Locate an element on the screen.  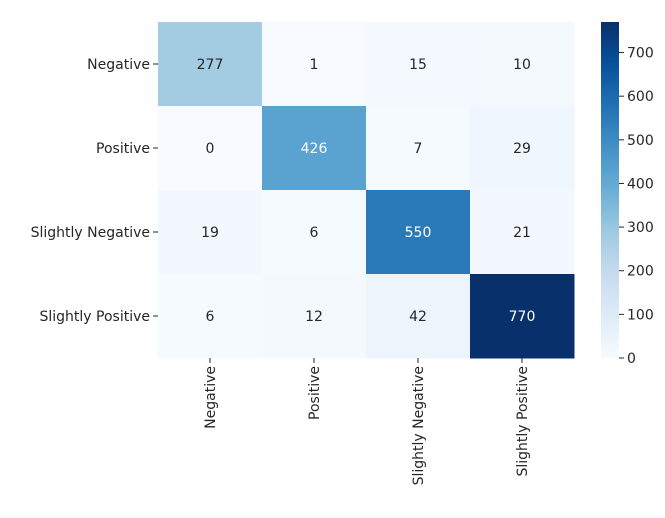
row-label-negative: Negative is located at coordinates (118, 65).